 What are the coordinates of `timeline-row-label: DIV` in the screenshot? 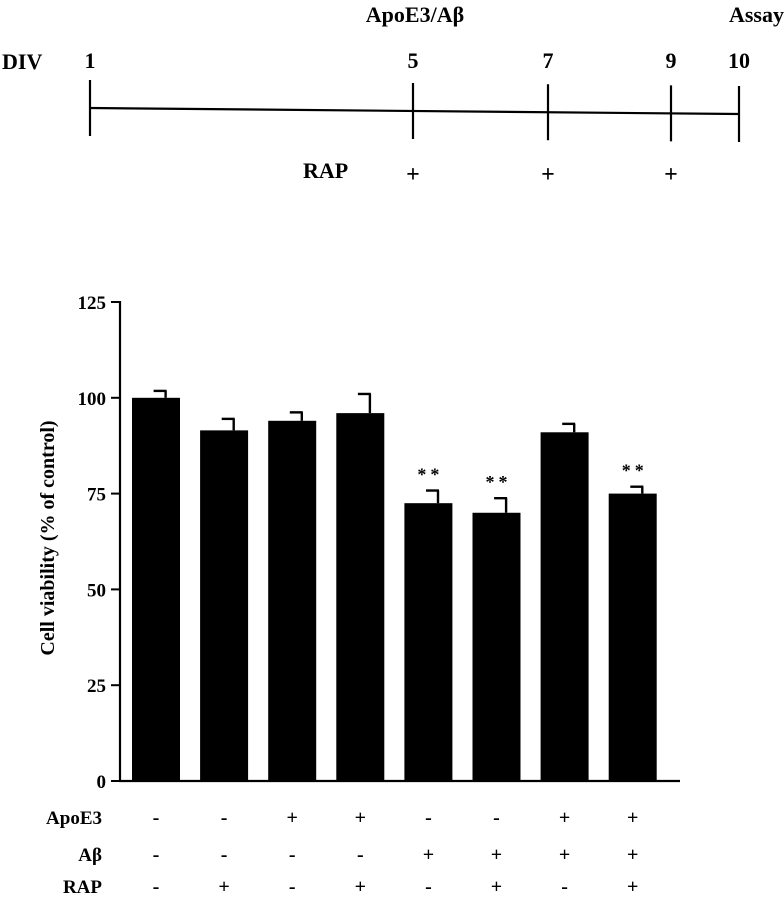 It's located at (22, 61).